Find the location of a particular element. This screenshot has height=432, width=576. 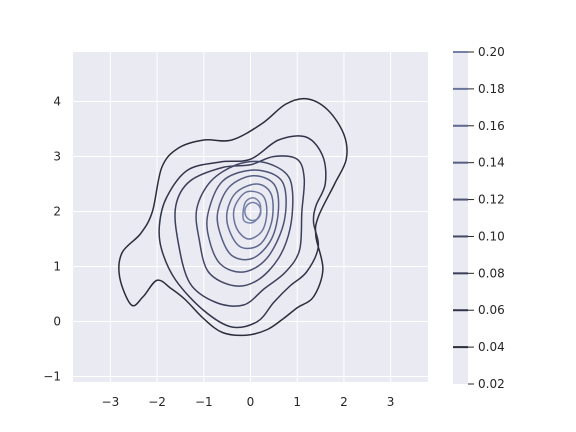

y-tick-label: 0 is located at coordinates (57, 322).